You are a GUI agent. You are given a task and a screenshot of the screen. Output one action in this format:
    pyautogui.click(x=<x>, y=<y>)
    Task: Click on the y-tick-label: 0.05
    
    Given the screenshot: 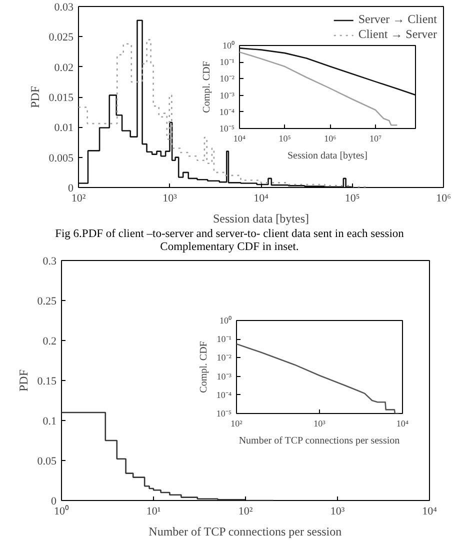 What is the action you would take?
    pyautogui.click(x=47, y=462)
    